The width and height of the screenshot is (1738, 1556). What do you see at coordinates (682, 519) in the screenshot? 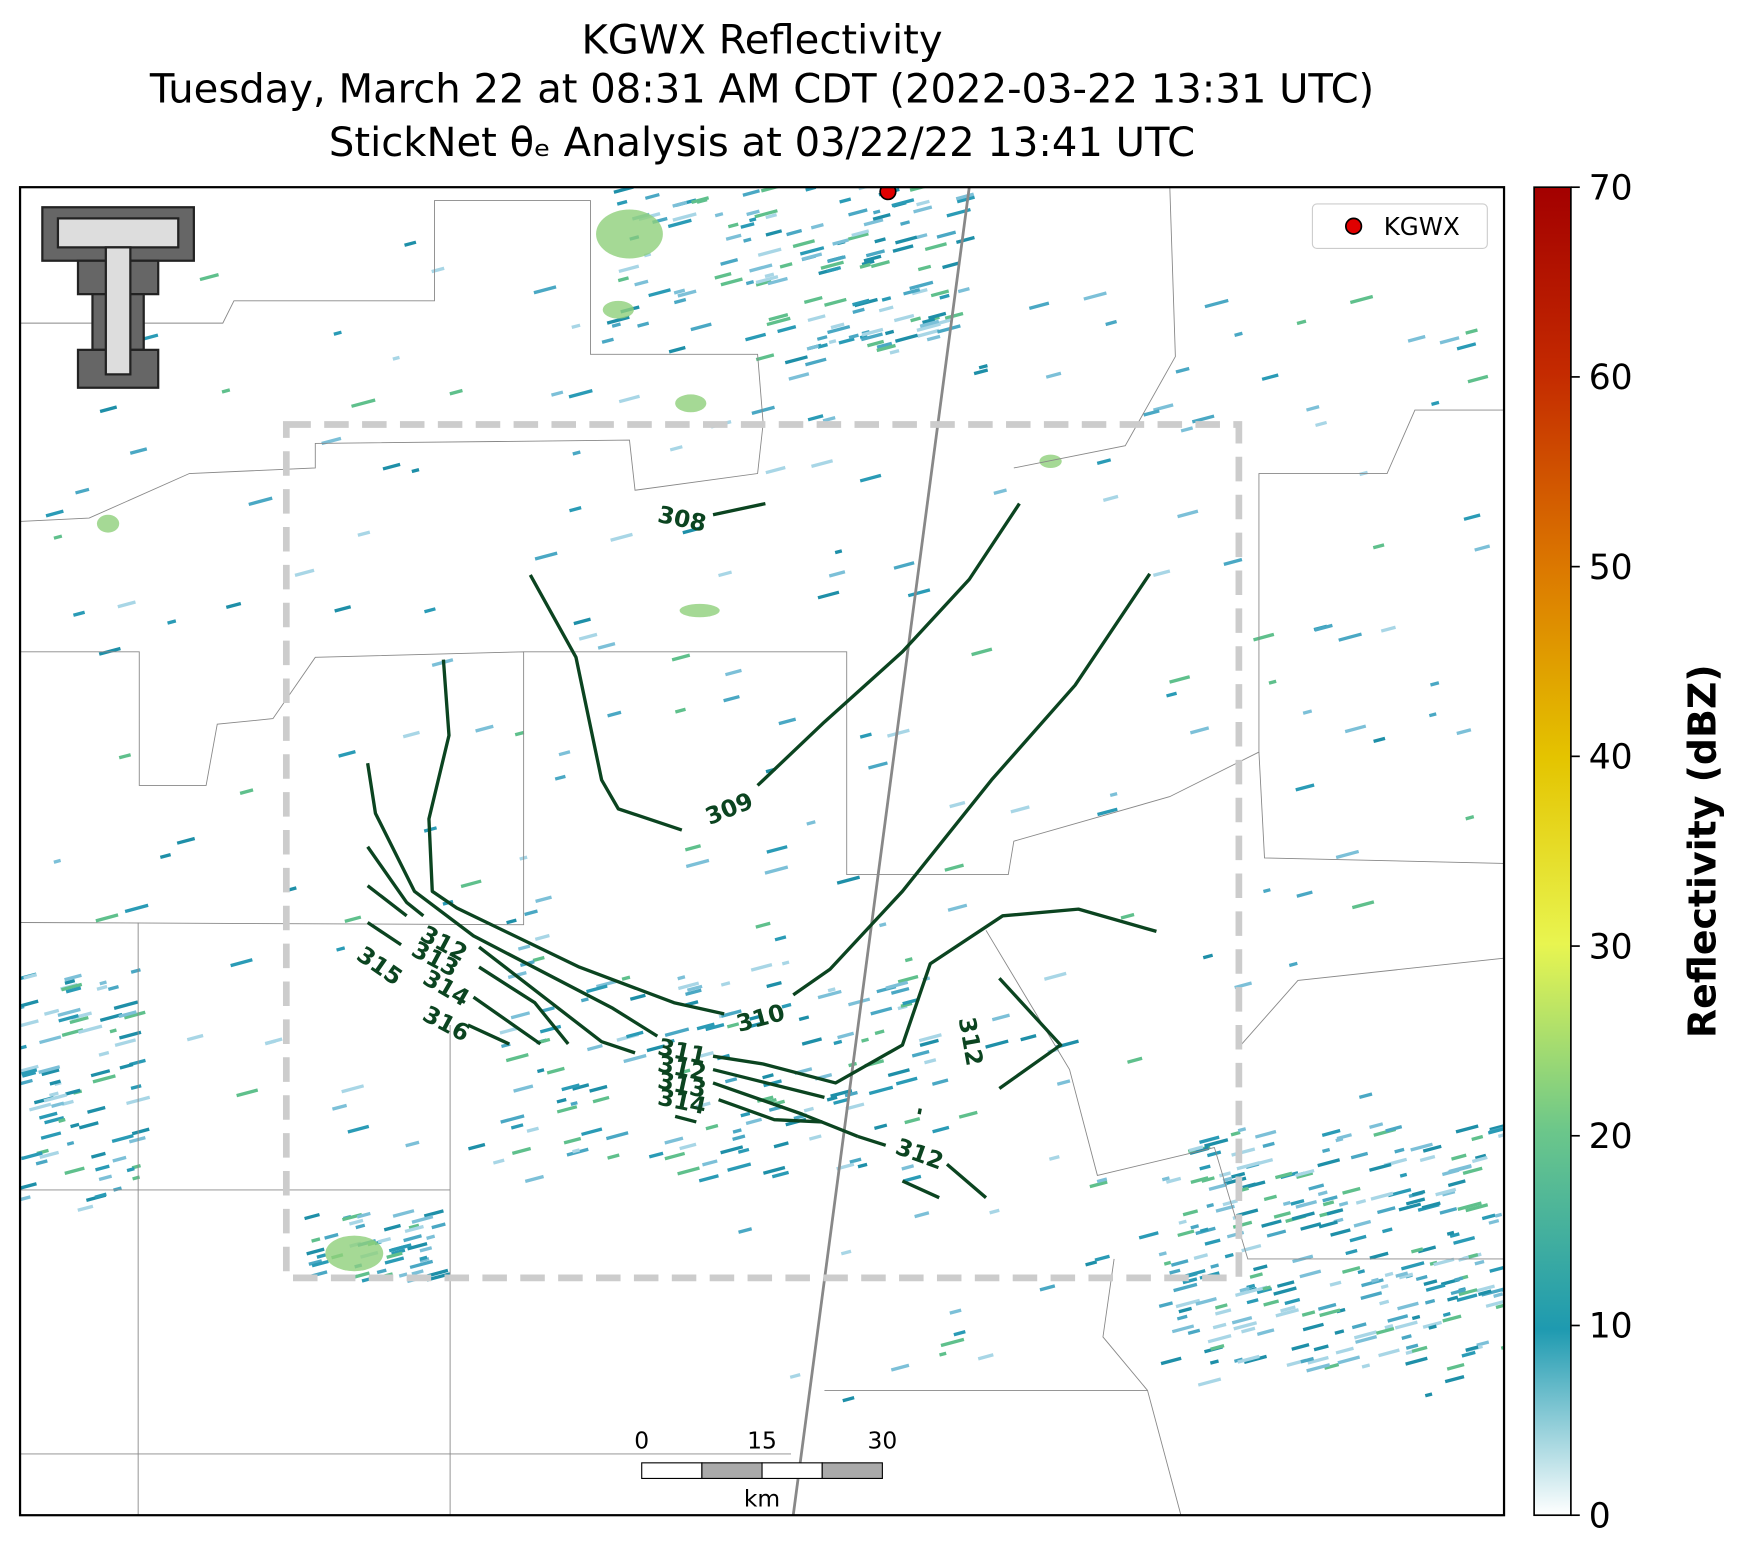
I see `contour-label: 308` at bounding box center [682, 519].